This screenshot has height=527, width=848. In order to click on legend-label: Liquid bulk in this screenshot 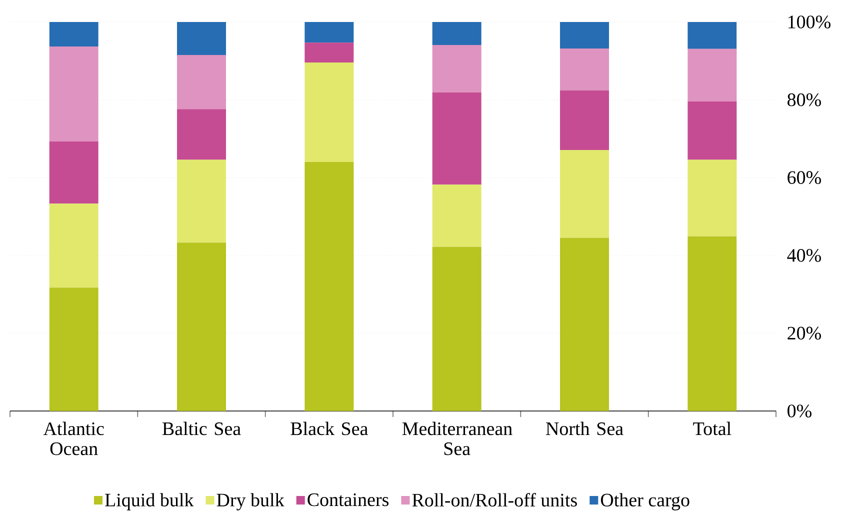, I will do `click(149, 501)`.